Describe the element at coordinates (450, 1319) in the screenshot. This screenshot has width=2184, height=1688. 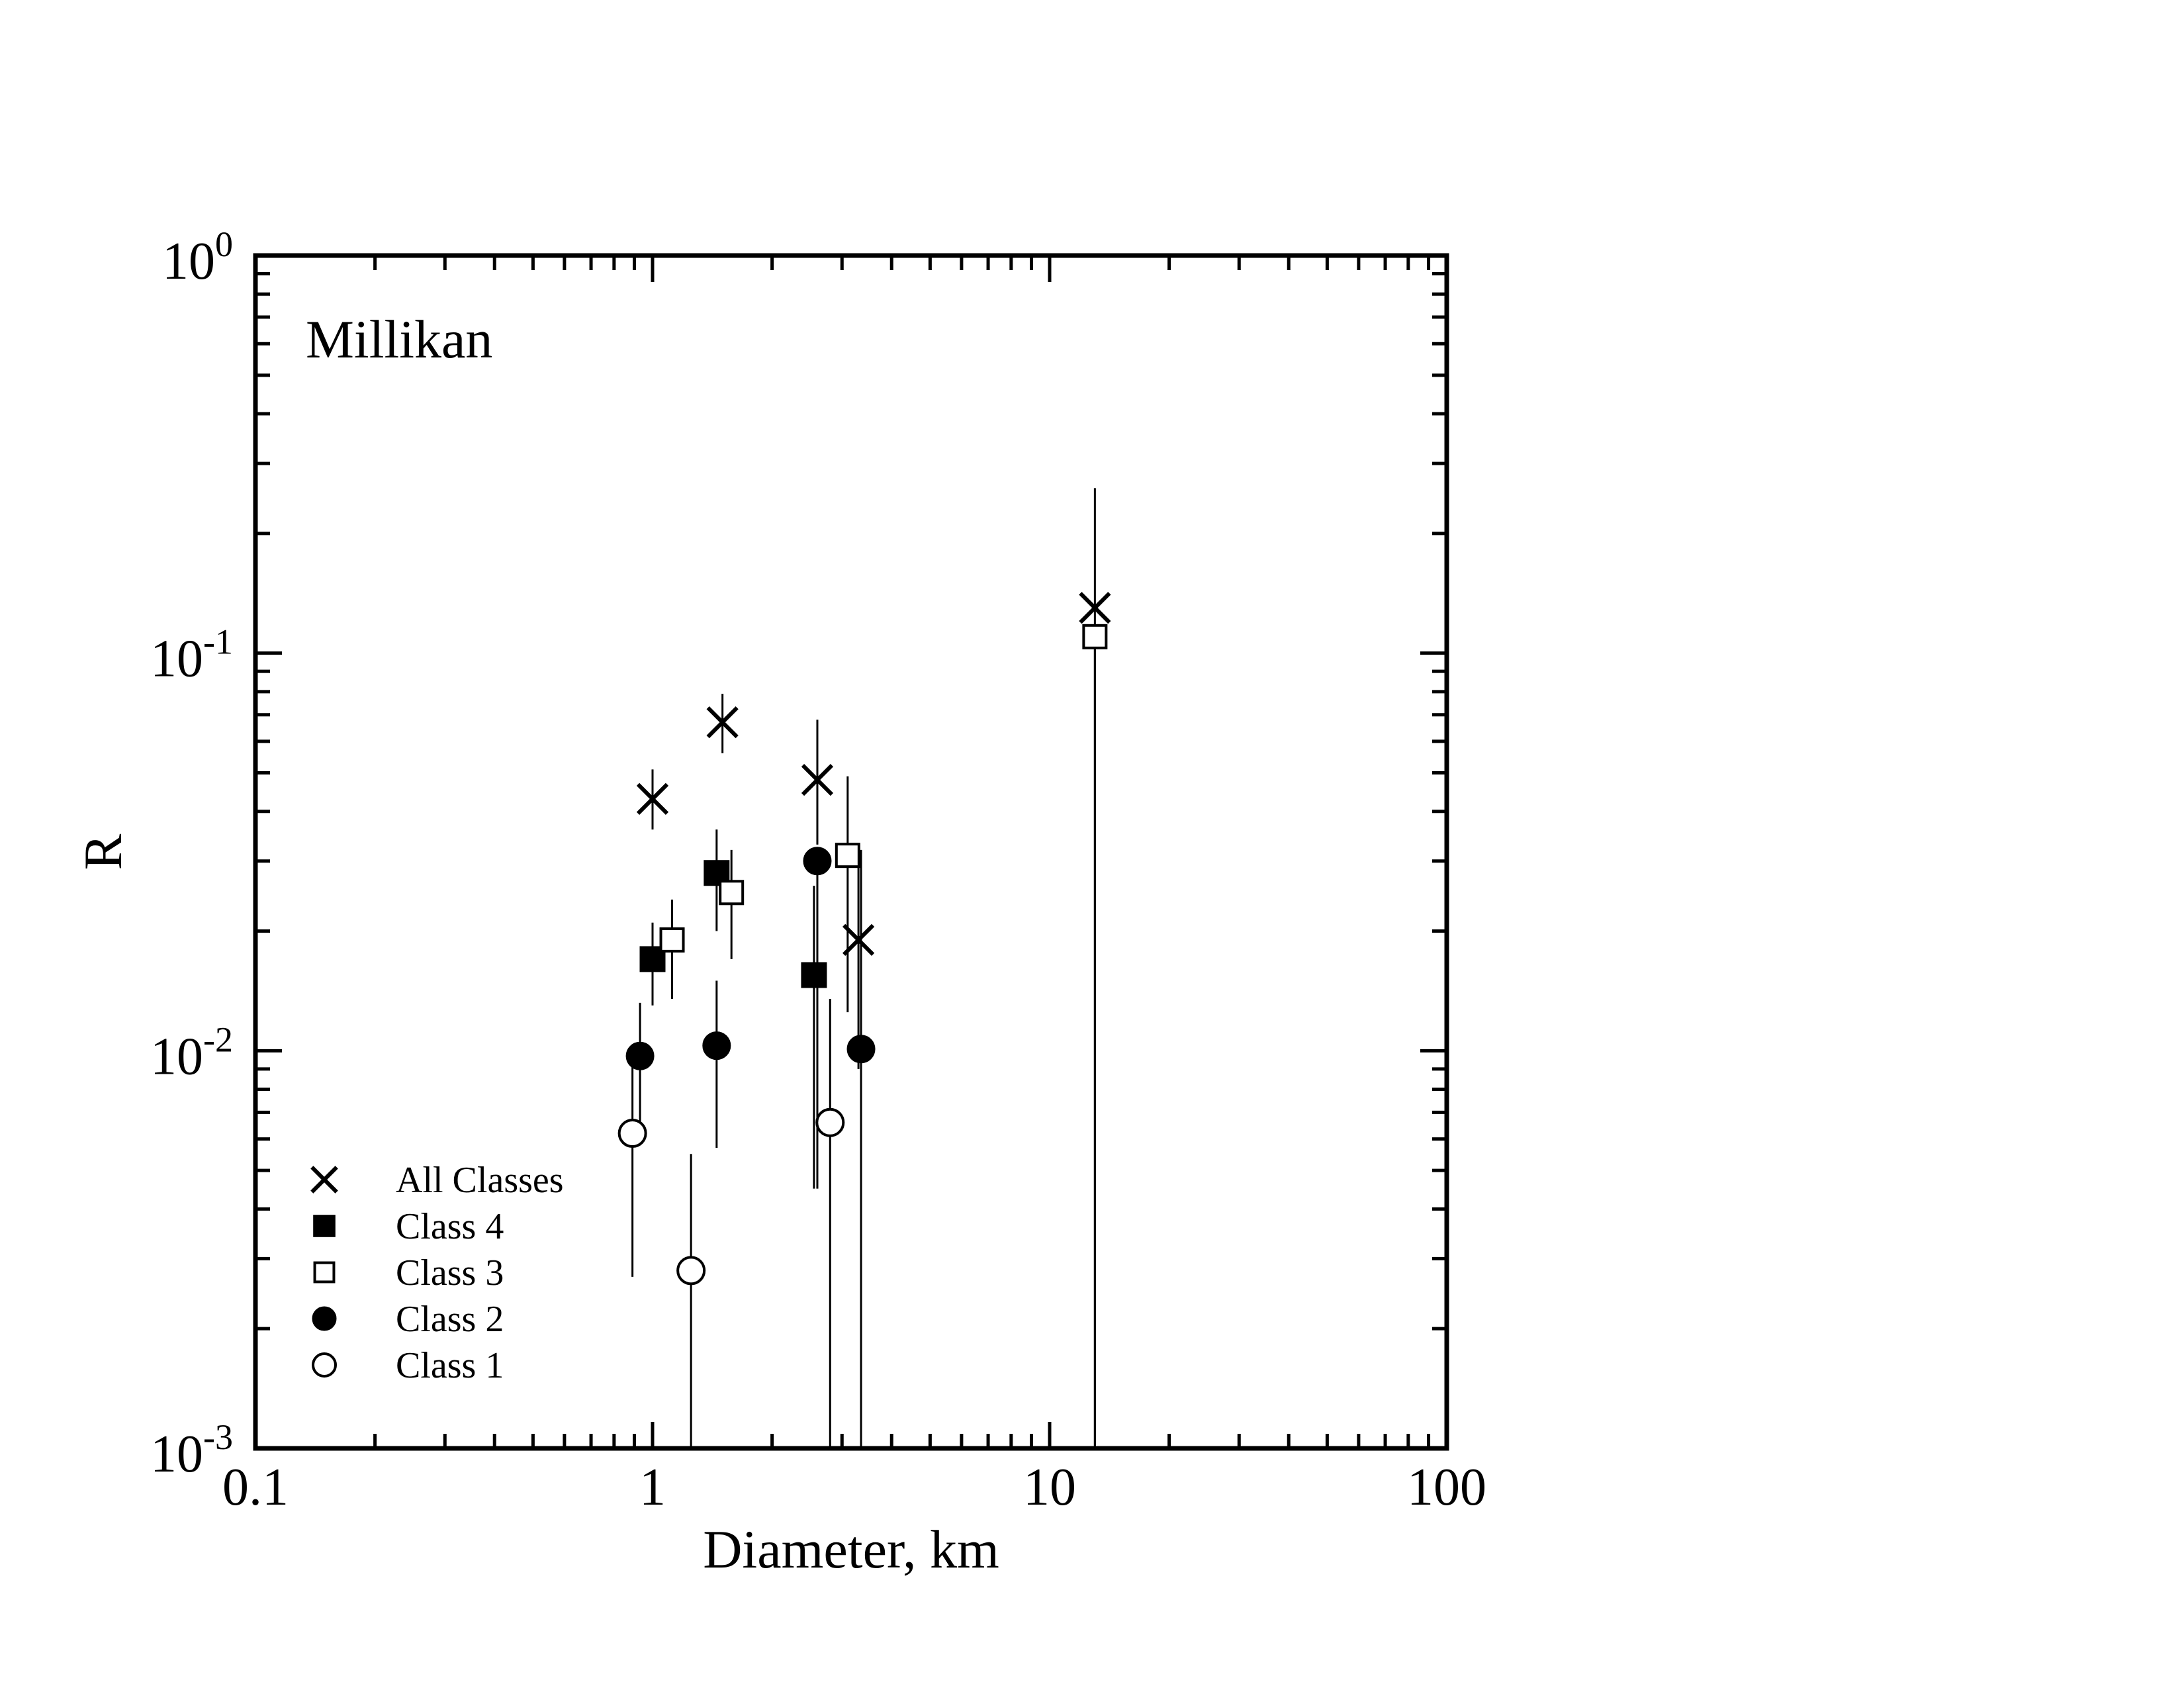
I see `legend-label-class-2: Class 2` at that location.